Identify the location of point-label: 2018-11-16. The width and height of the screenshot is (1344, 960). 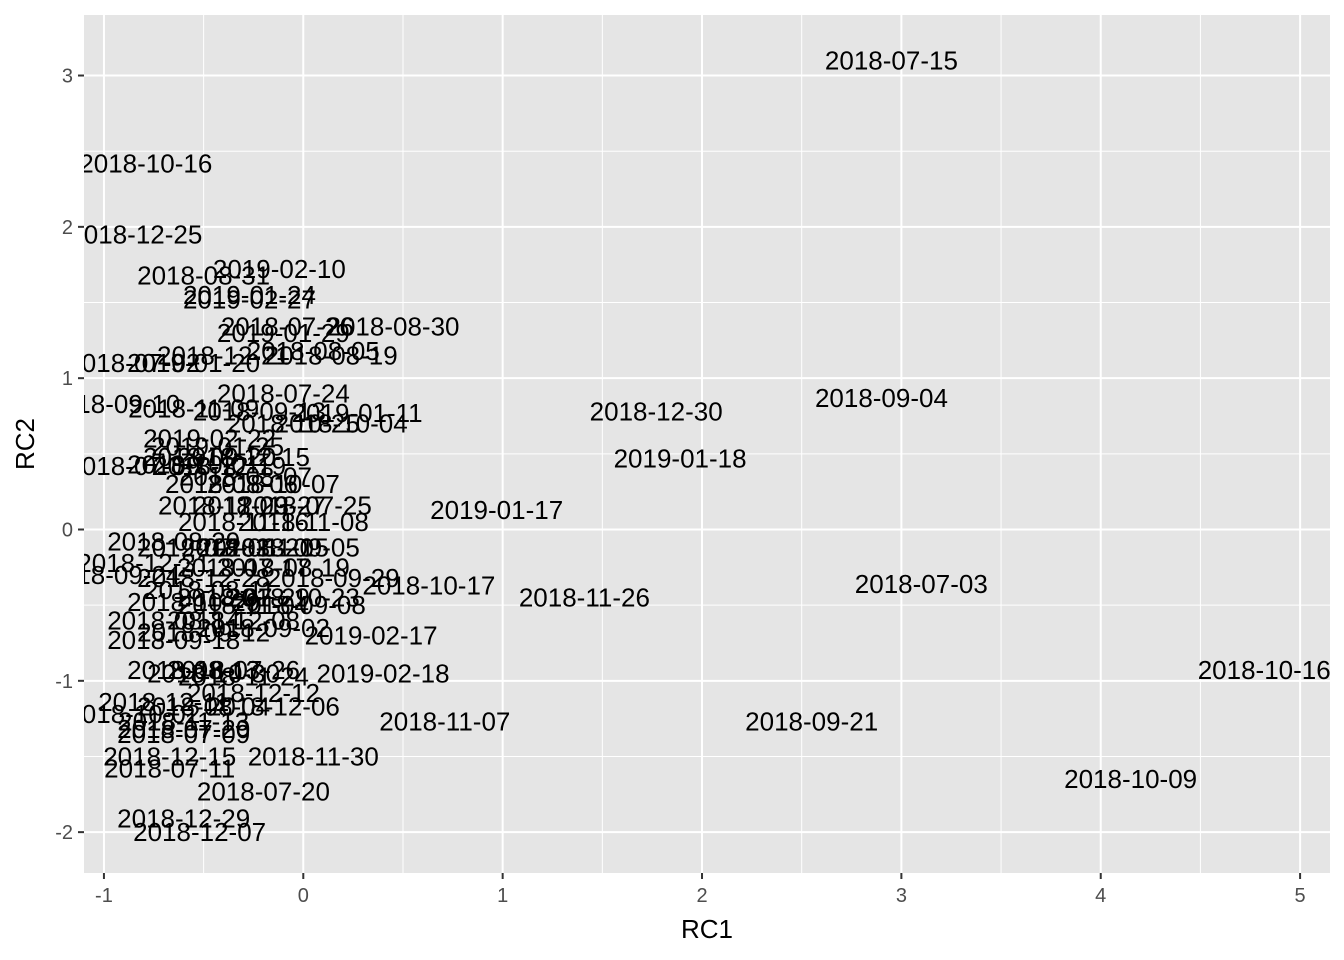
(243, 522).